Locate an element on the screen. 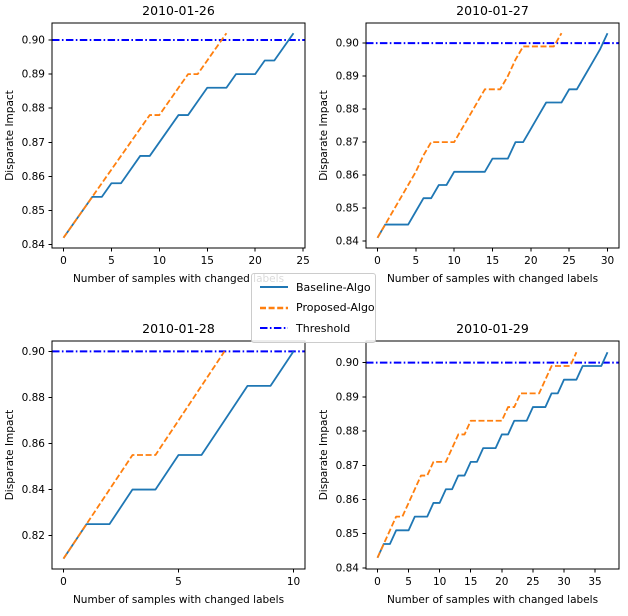 The height and width of the screenshot is (616, 628). chart-title: 2010-01-27 is located at coordinates (492, 10).